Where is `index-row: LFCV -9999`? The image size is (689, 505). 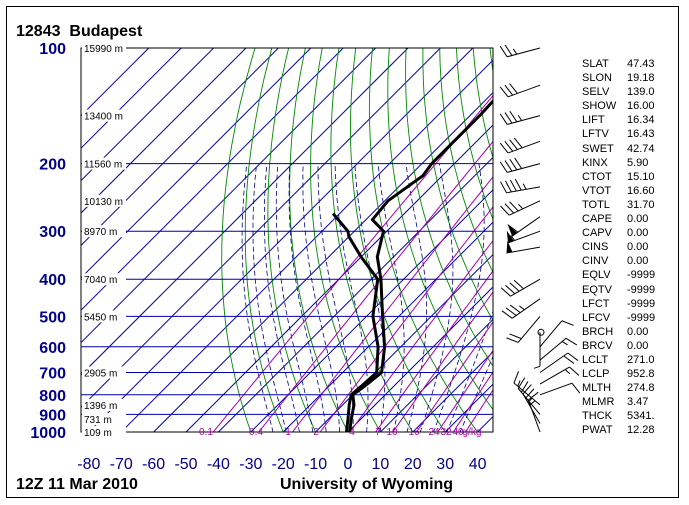
index-row: LFCV -9999 is located at coordinates (618, 318).